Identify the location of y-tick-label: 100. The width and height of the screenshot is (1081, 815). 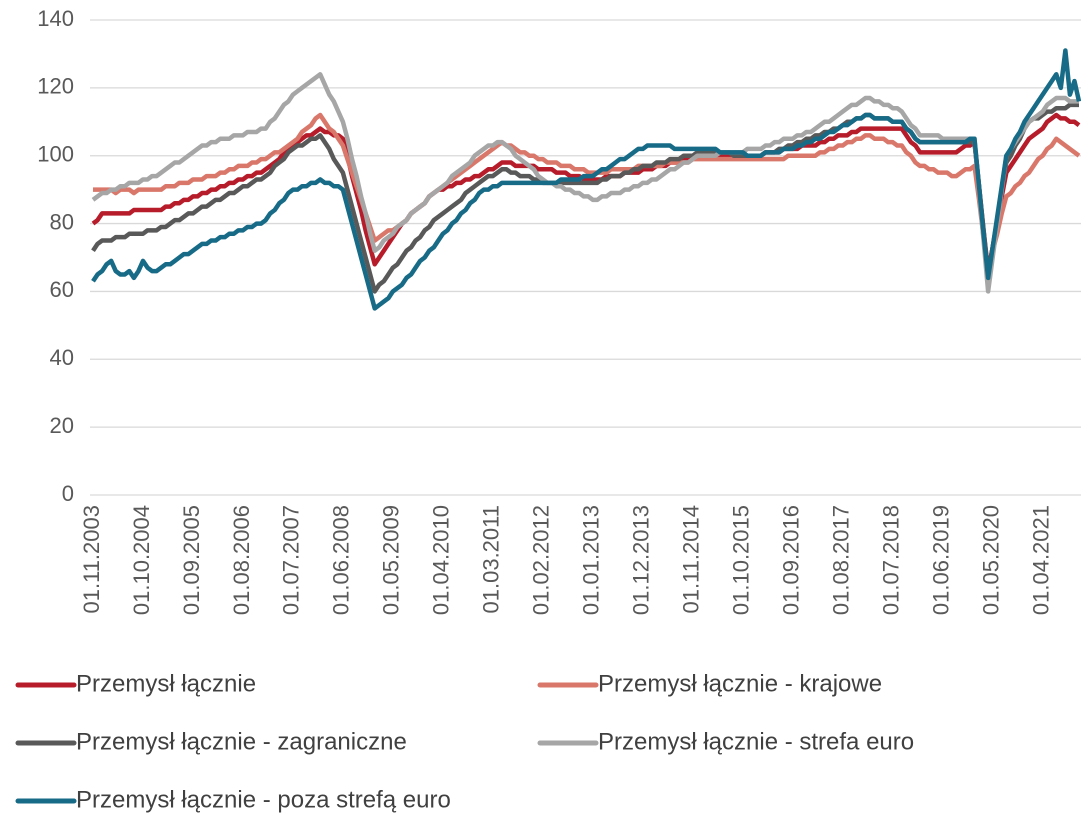
(55, 154).